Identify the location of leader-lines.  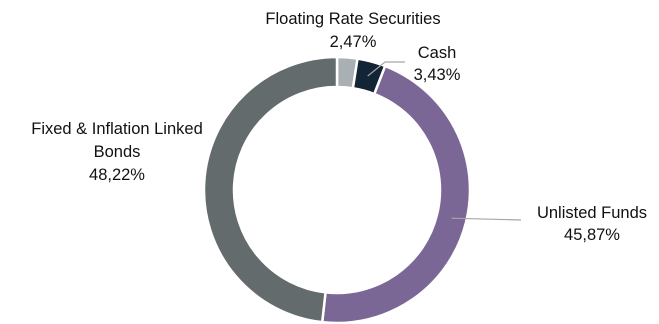
(444, 141).